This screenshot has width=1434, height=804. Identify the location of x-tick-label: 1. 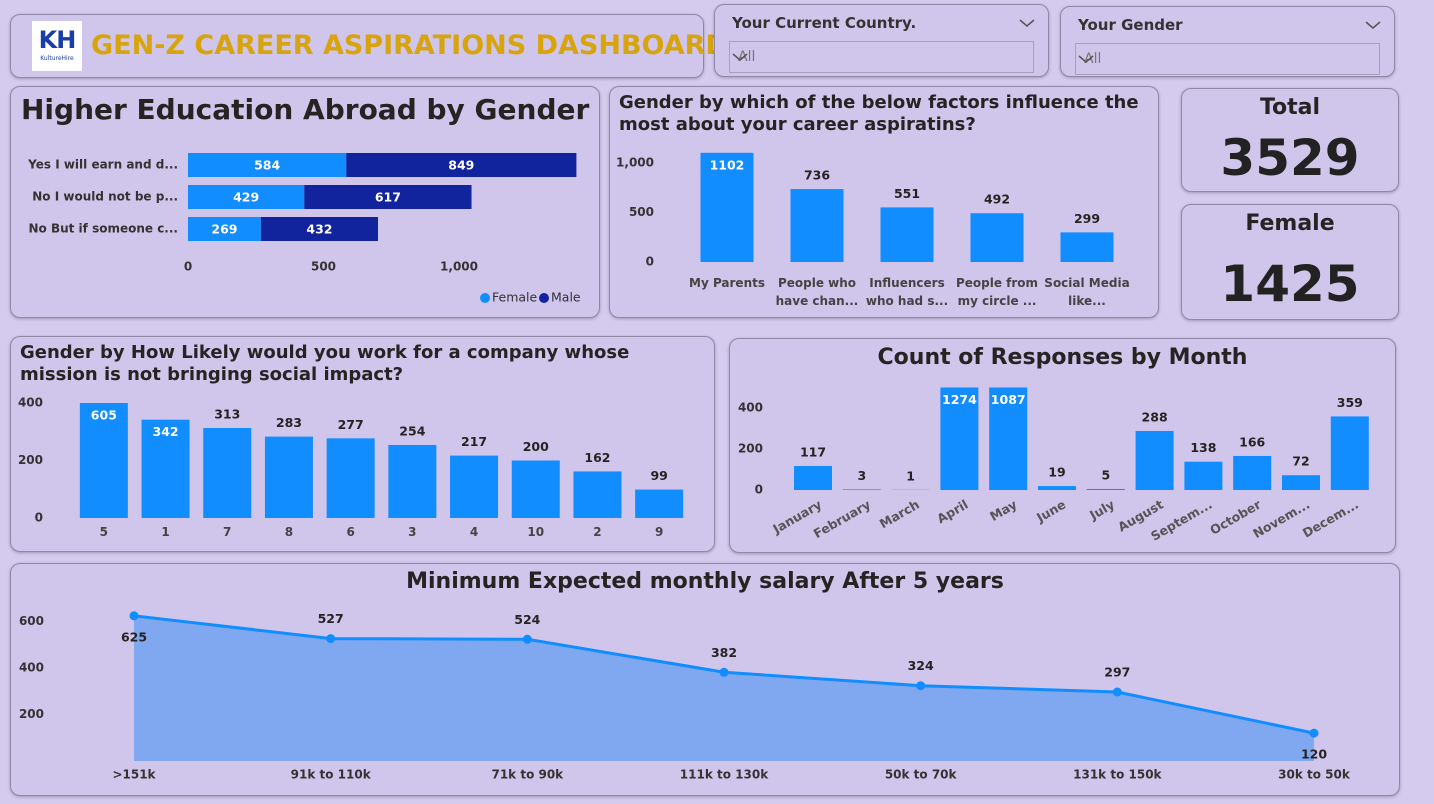
(165, 532).